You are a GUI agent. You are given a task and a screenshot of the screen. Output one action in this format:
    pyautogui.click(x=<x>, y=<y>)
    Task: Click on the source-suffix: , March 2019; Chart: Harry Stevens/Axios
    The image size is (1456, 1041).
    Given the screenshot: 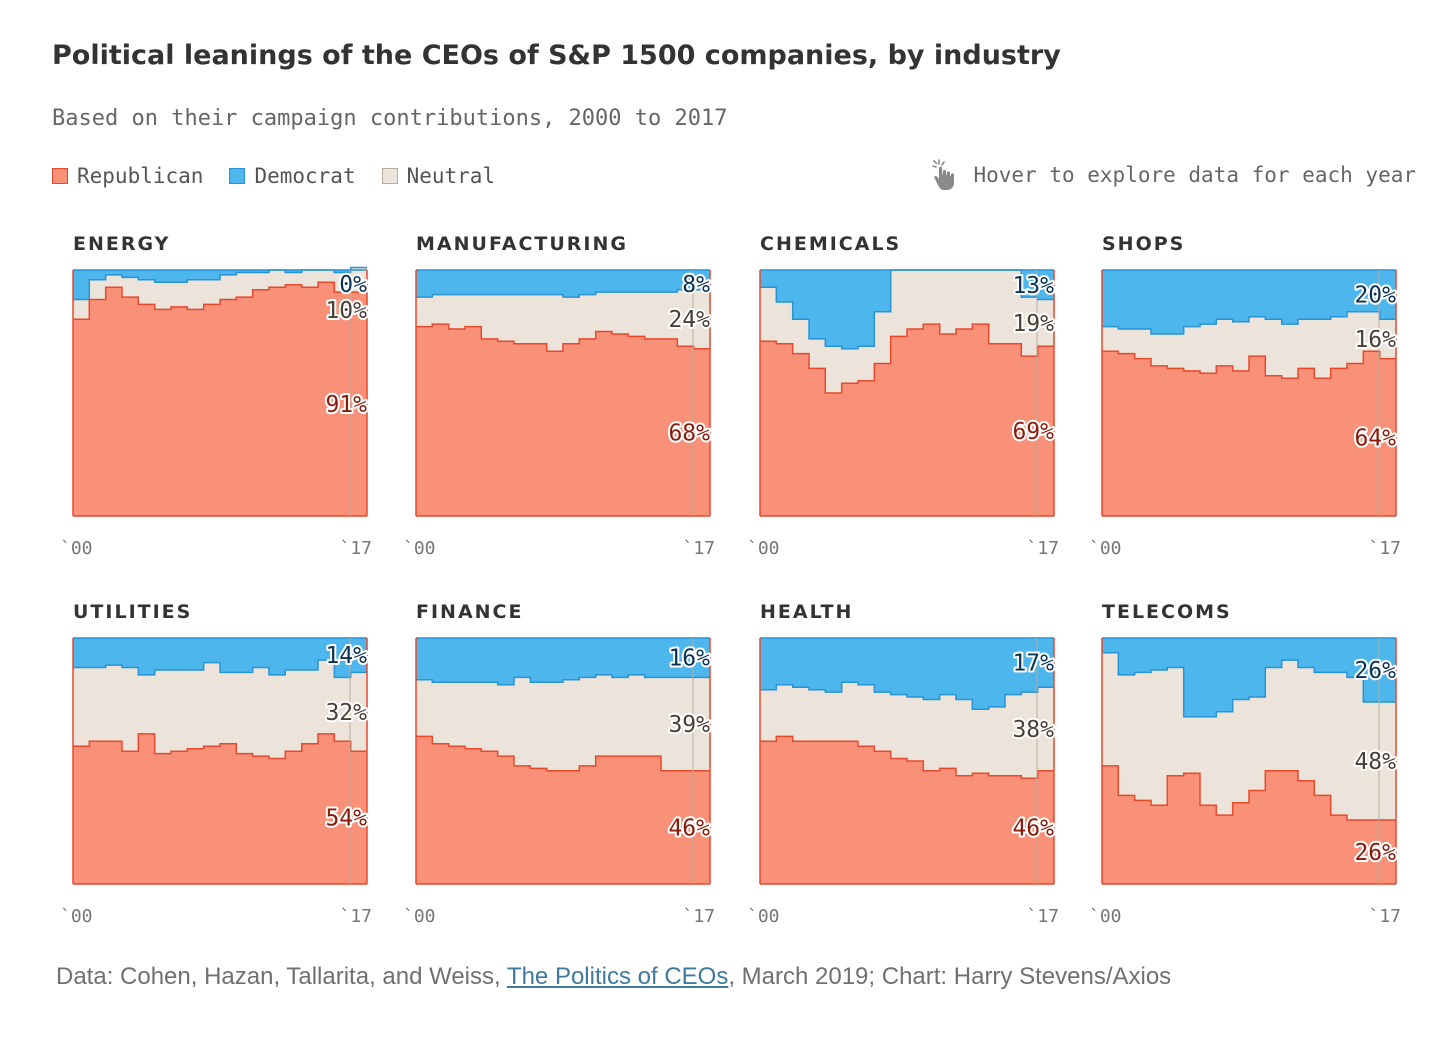 What is the action you would take?
    pyautogui.click(x=950, y=976)
    